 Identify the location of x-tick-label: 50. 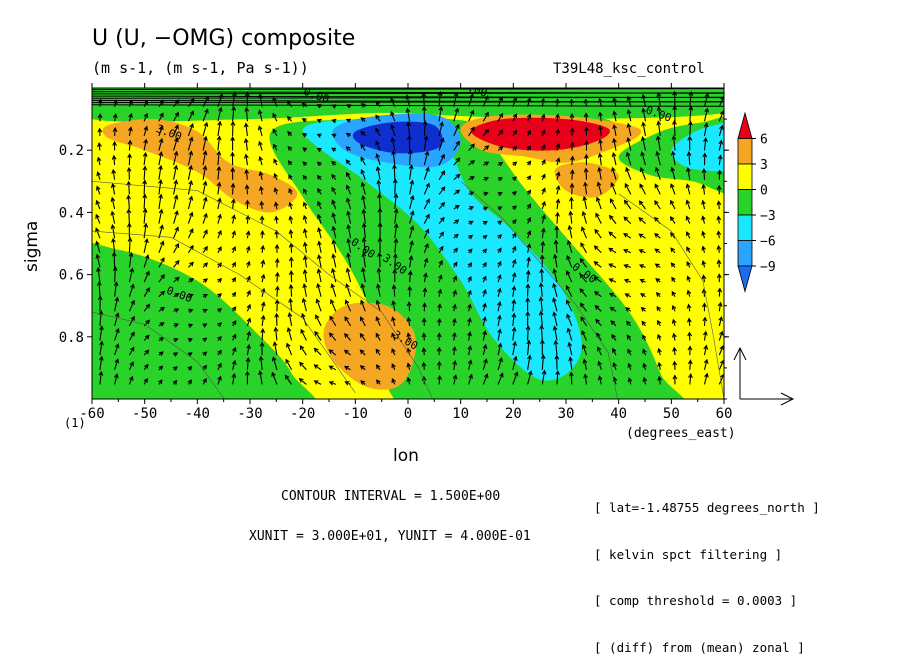
(671, 414).